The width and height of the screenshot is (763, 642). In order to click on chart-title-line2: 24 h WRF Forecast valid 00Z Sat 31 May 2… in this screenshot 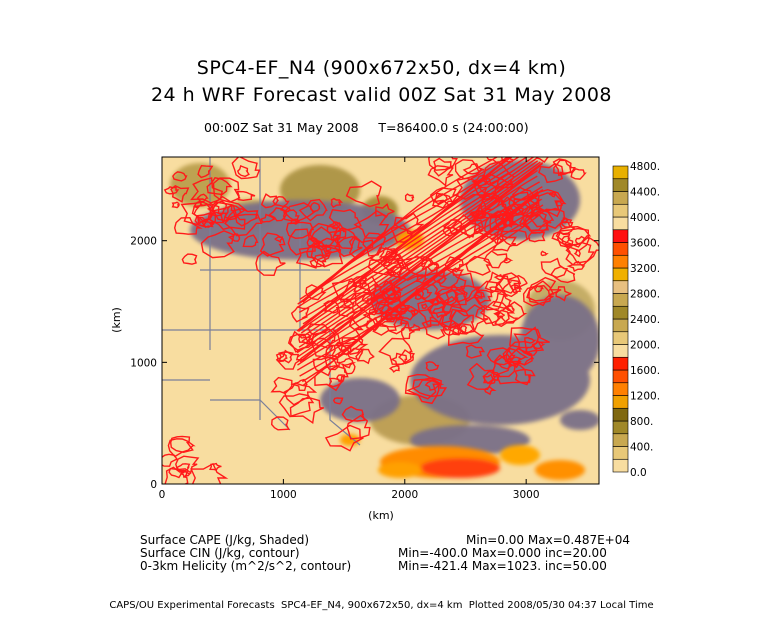, I will do `click(381, 95)`.